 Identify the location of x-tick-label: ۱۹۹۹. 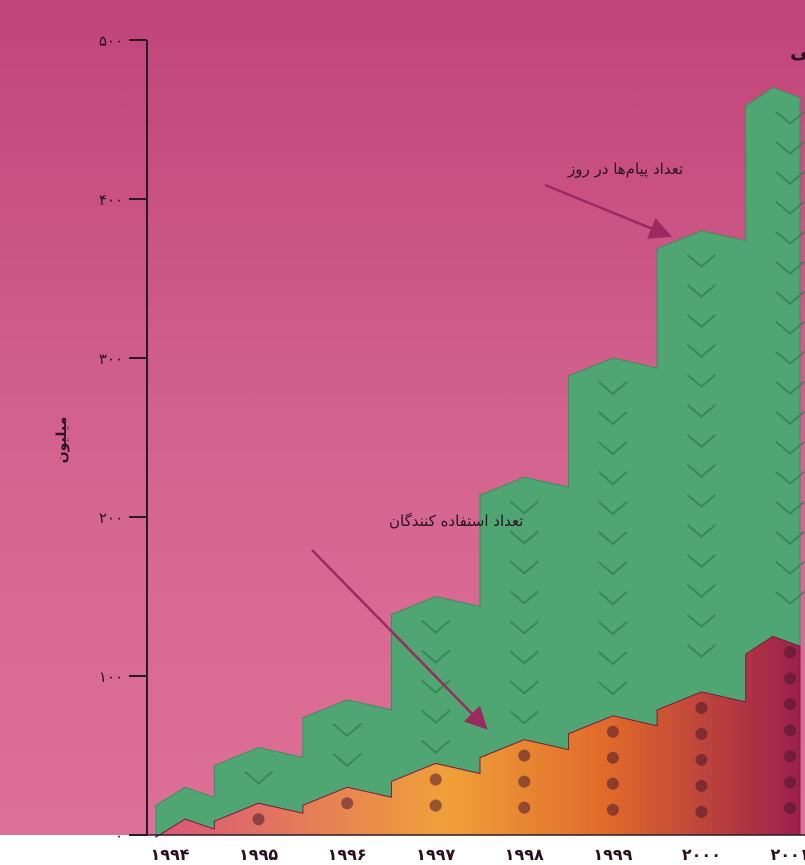
(612, 854).